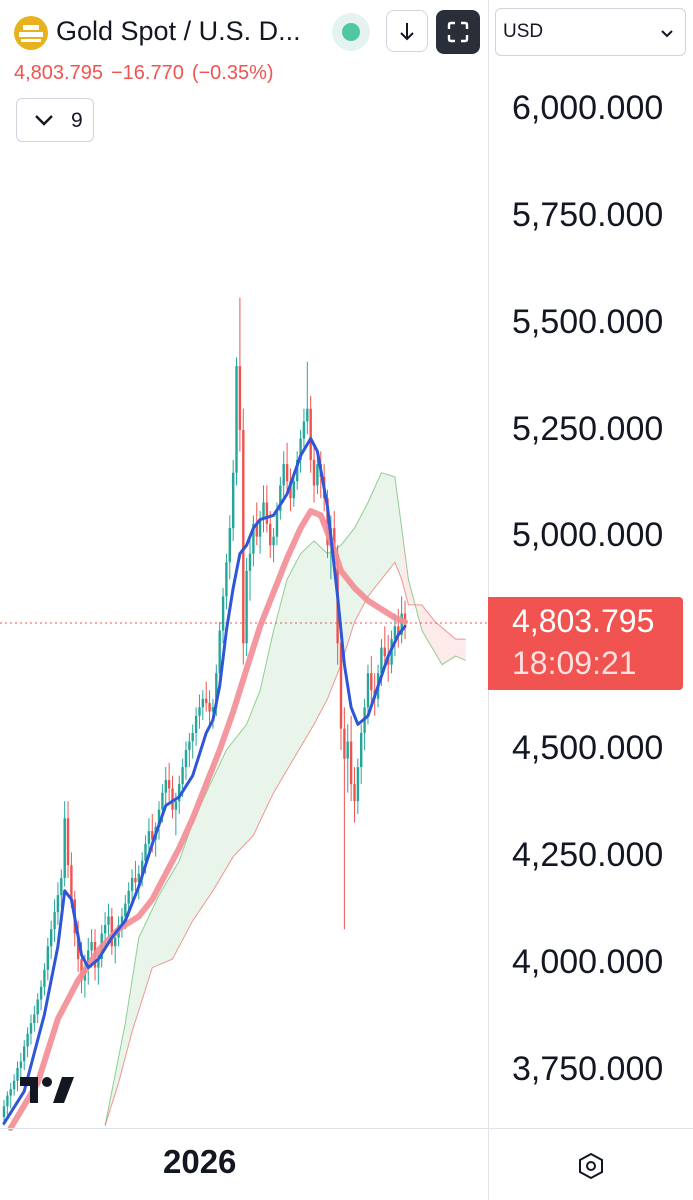 The height and width of the screenshot is (1200, 693). Describe the element at coordinates (346, 1128) in the screenshot. I see `time-axis-border` at that location.